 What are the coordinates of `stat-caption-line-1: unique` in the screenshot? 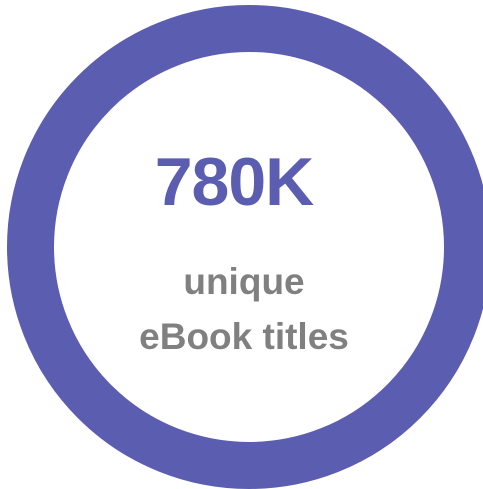 It's located at (244, 281).